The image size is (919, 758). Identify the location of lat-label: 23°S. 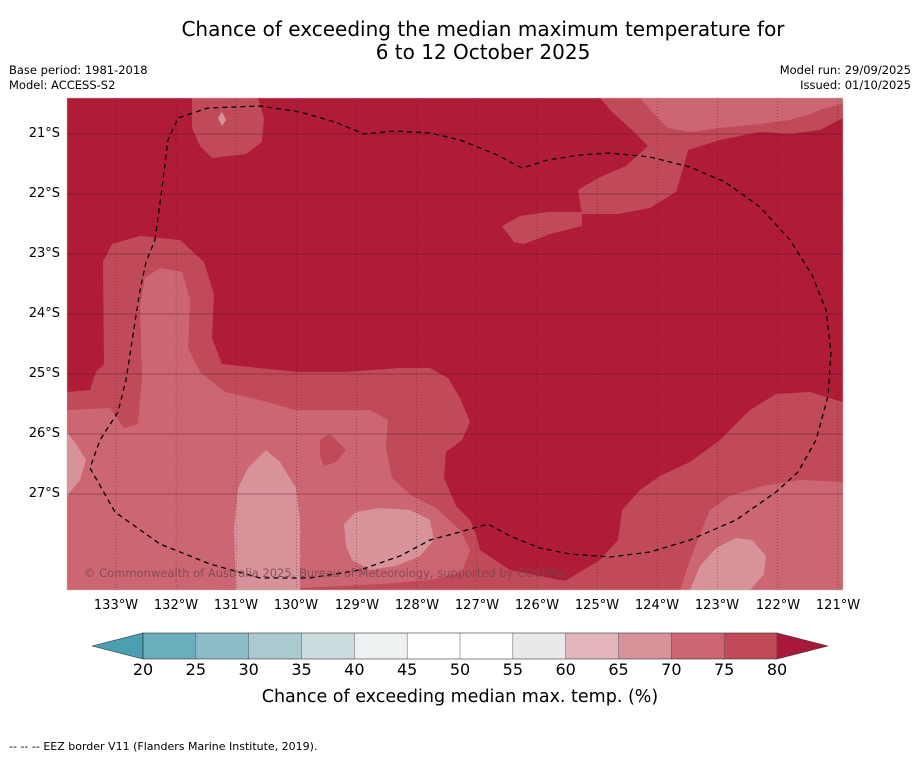
(44, 253).